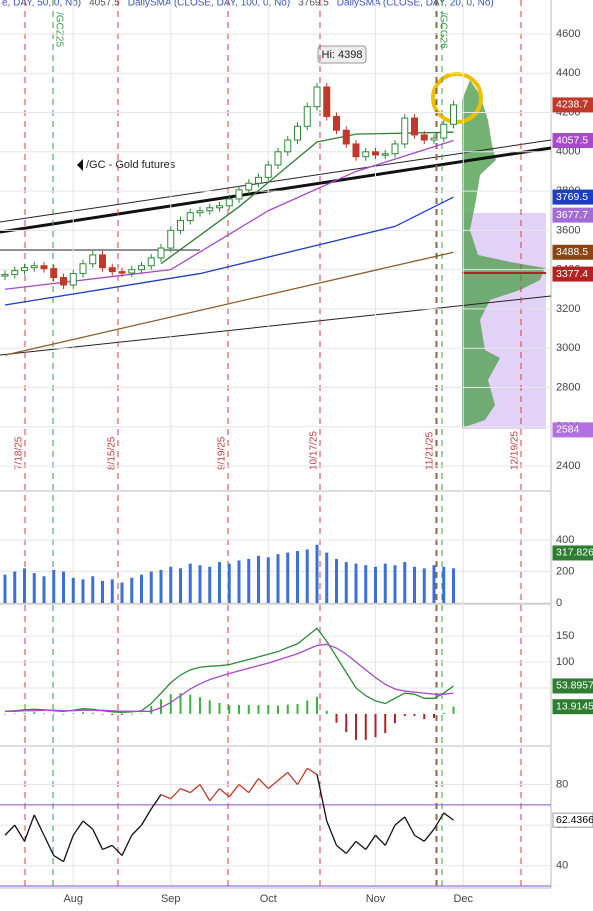 The width and height of the screenshot is (593, 911). What do you see at coordinates (171, 899) in the screenshot?
I see `x-tick-label: Sep` at bounding box center [171, 899].